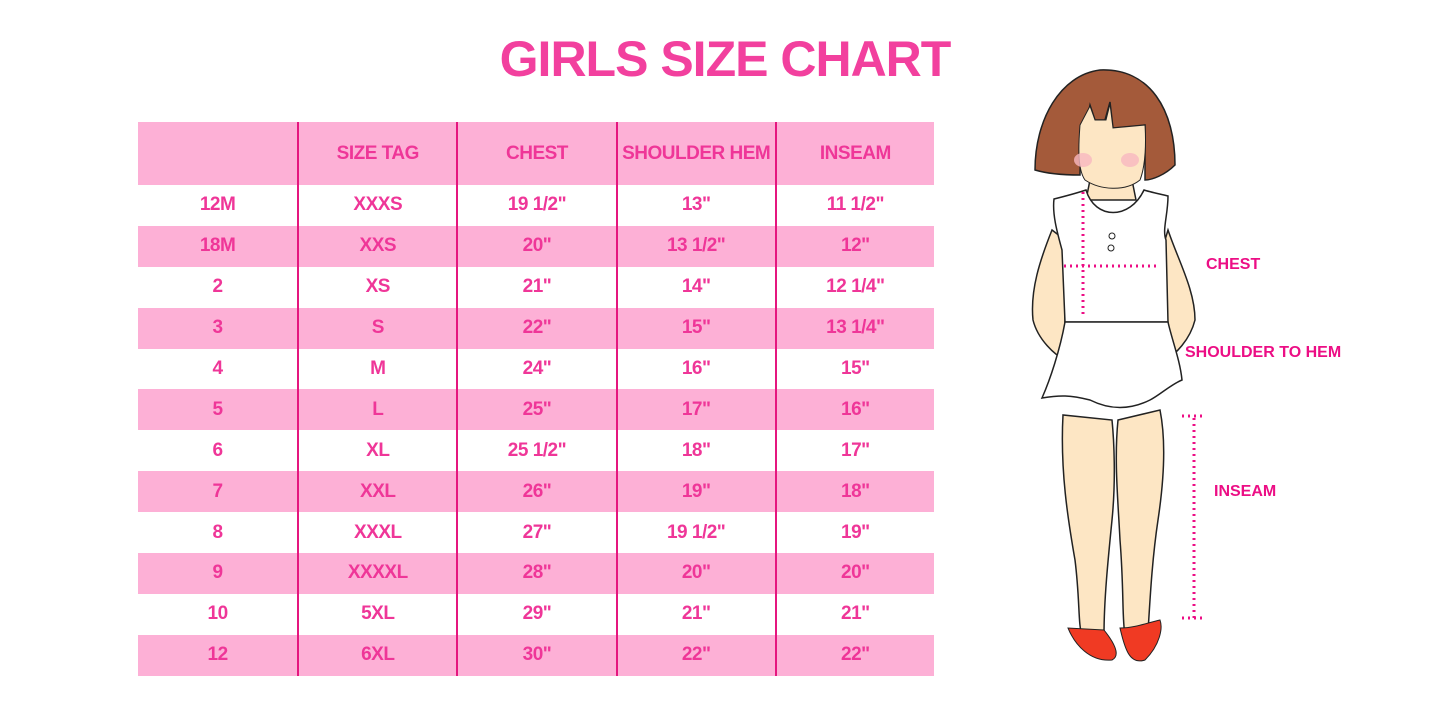  I want to click on table-row: 7 XXL 26" 19" 18", so click(536, 492).